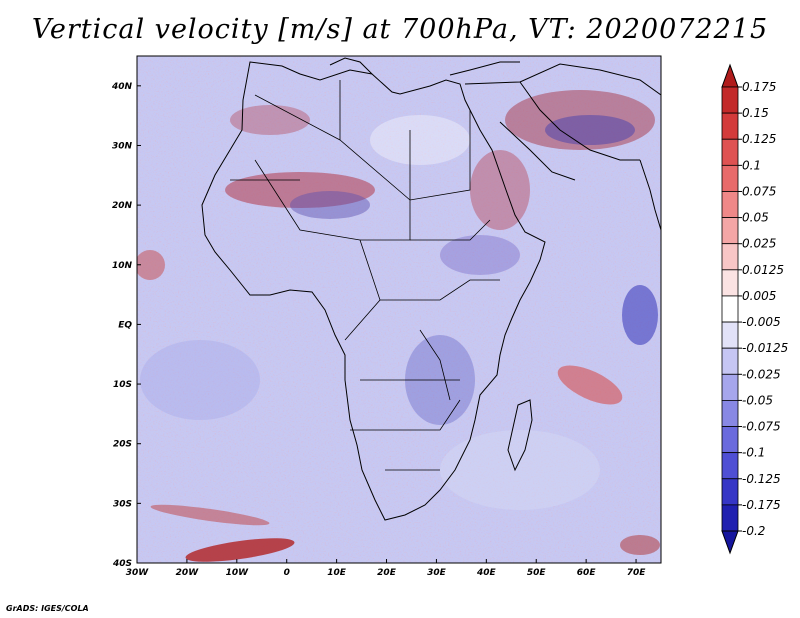 The width and height of the screenshot is (800, 618). Describe the element at coordinates (759, 191) in the screenshot. I see `colorbar-label: 0.075` at that location.